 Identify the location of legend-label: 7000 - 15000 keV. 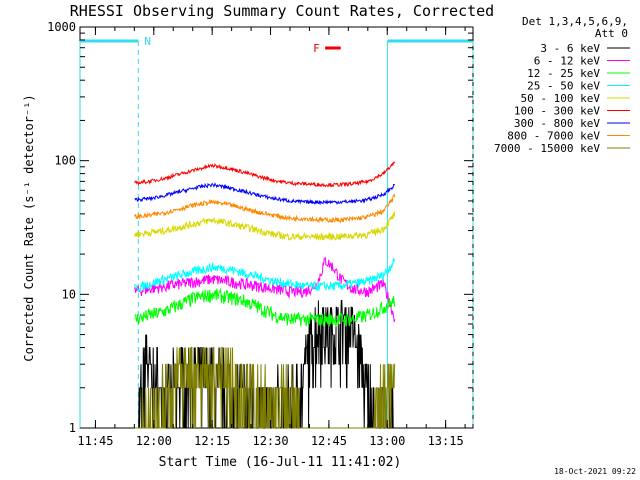
(547, 148).